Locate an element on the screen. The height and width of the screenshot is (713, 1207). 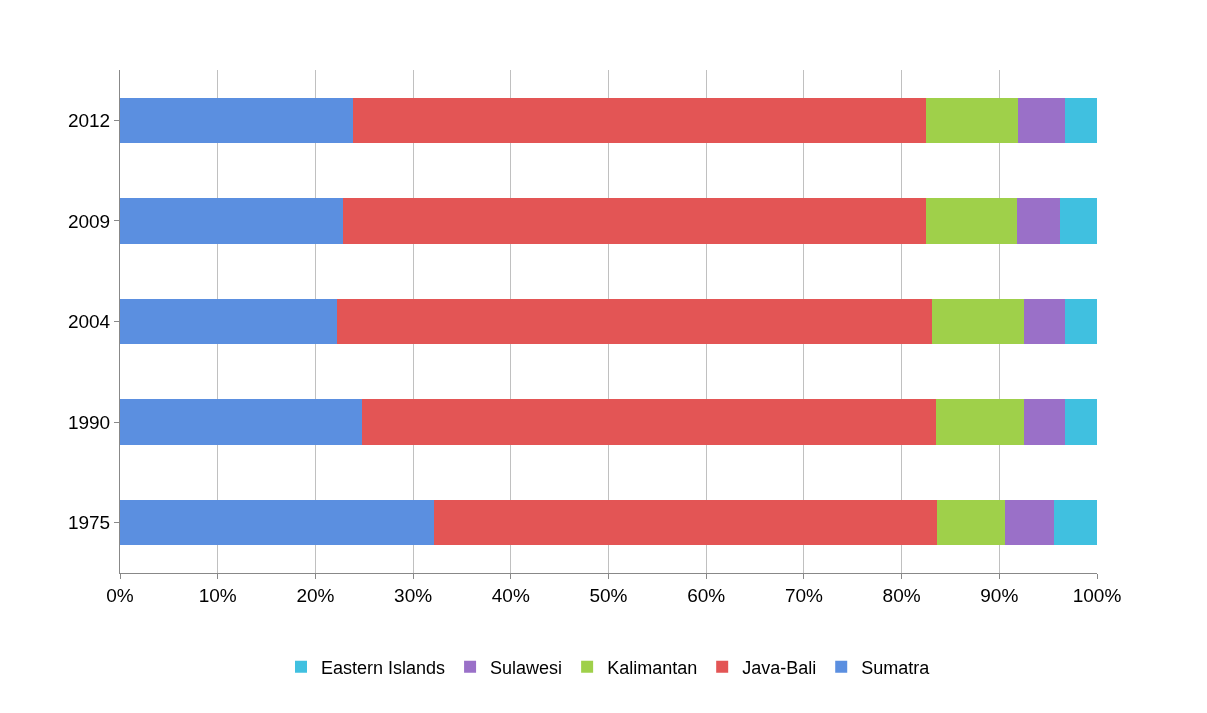
y-tick-label: 2004 is located at coordinates (89, 322).